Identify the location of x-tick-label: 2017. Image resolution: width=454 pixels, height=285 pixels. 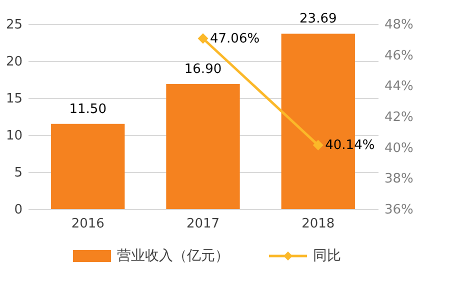
(203, 224).